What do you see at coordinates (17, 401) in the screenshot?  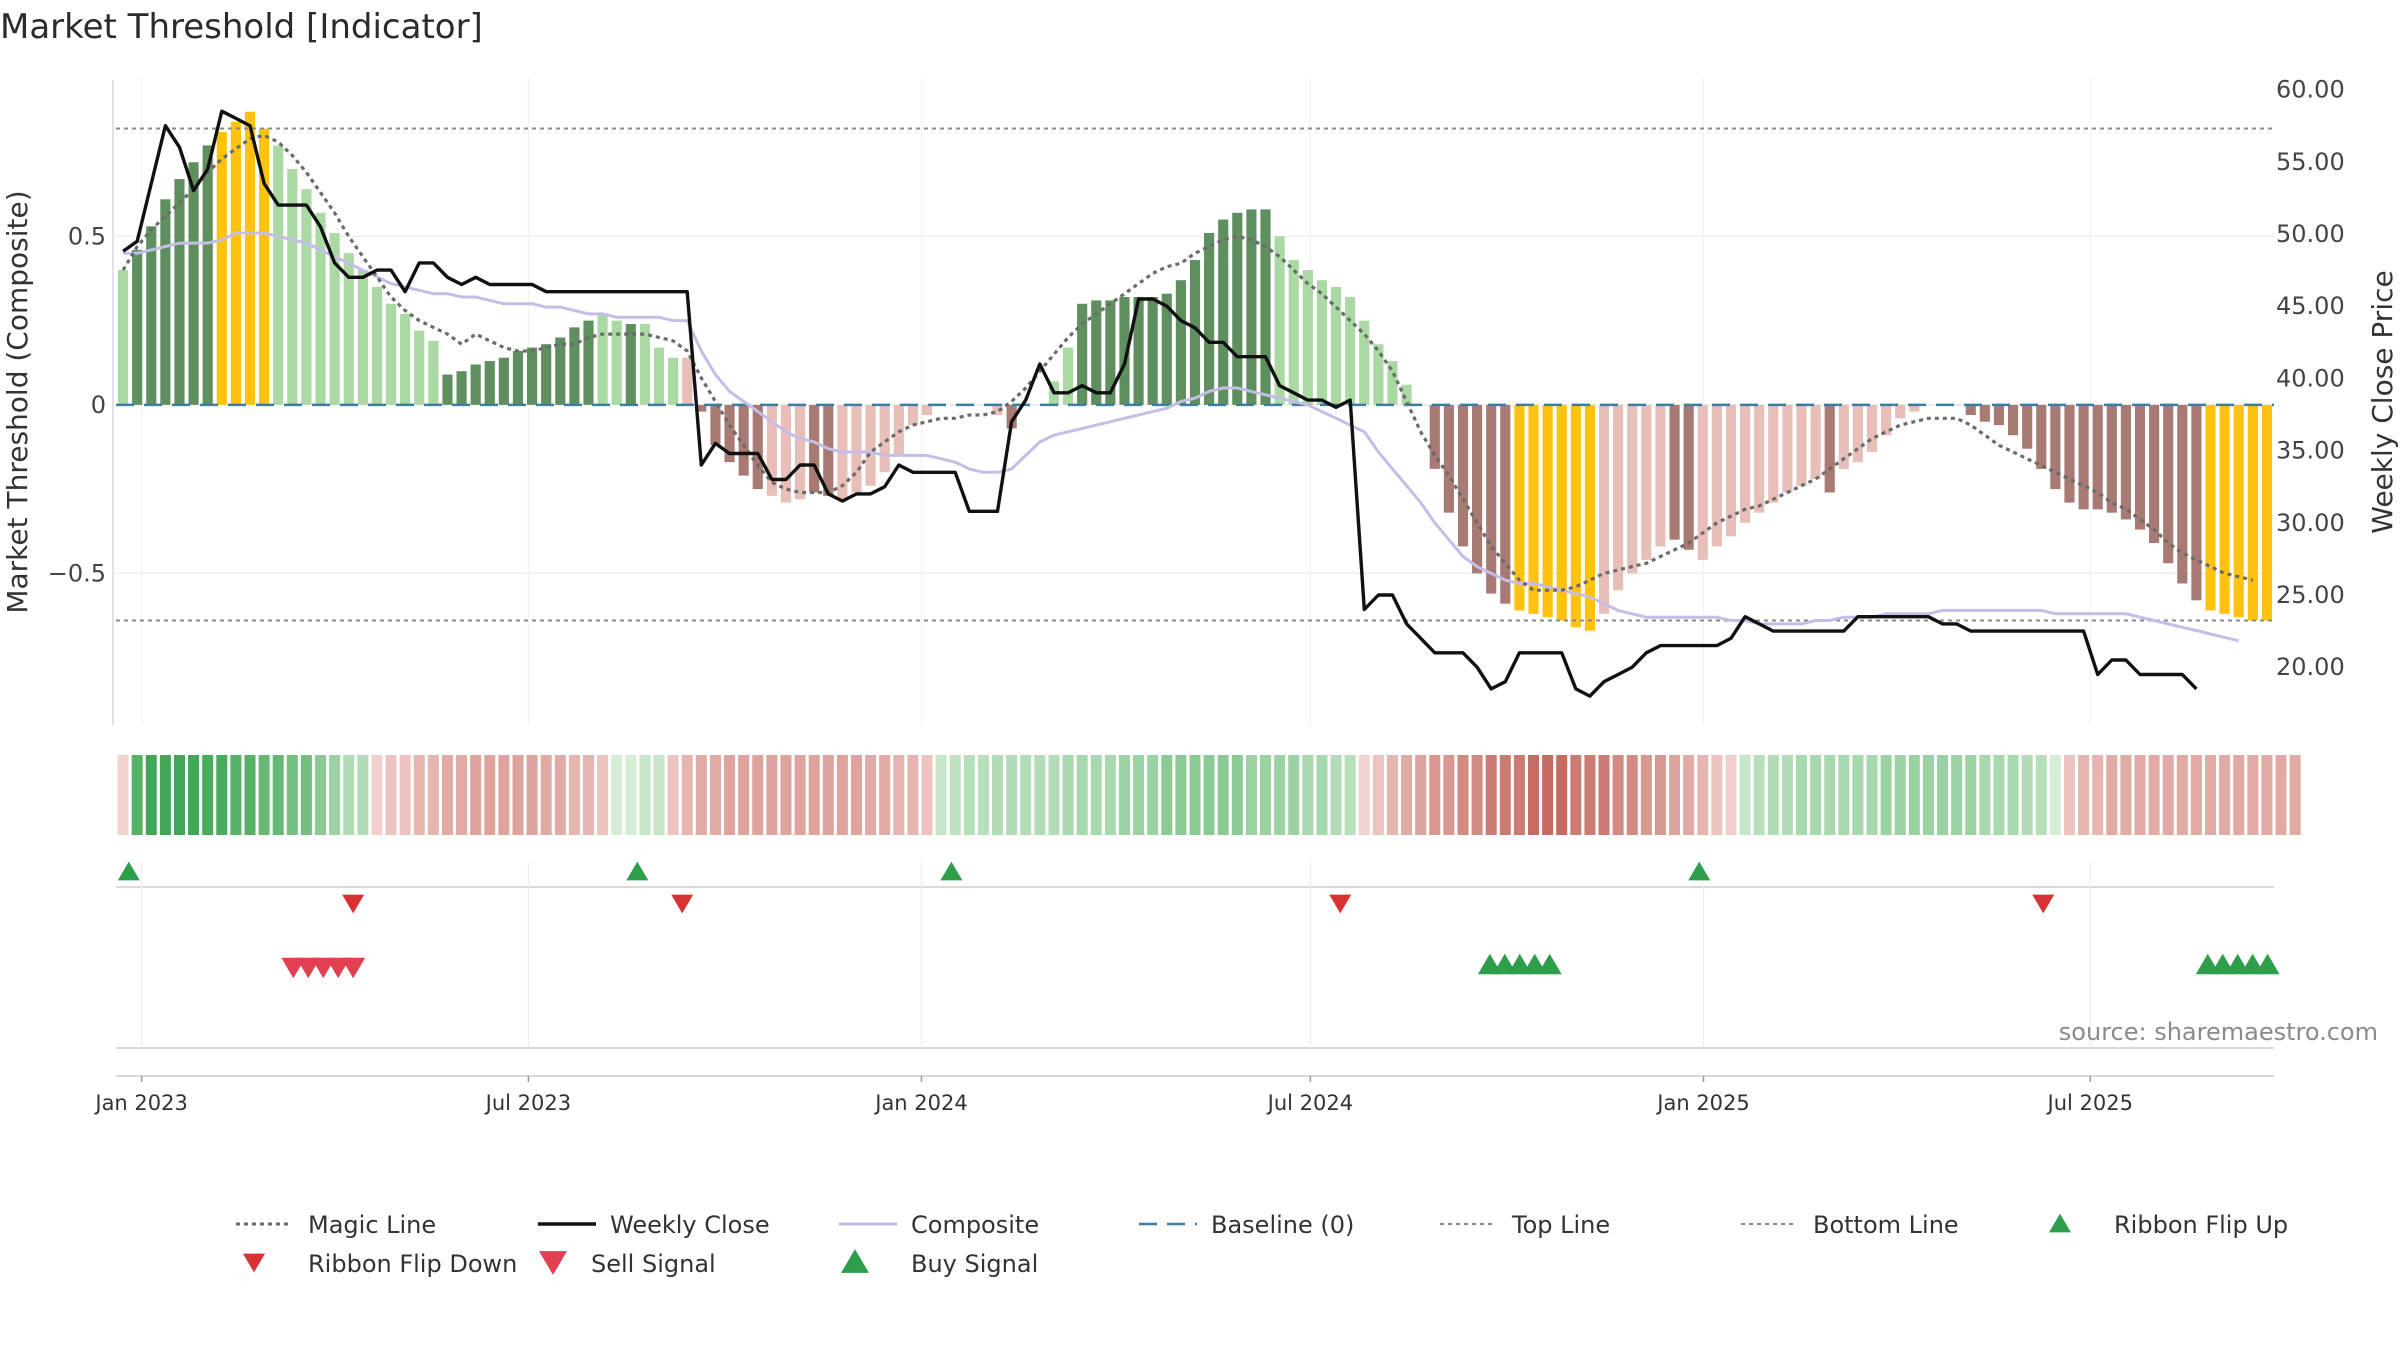 I see `y-axis-label-left: Market Threshold (Composite)` at bounding box center [17, 401].